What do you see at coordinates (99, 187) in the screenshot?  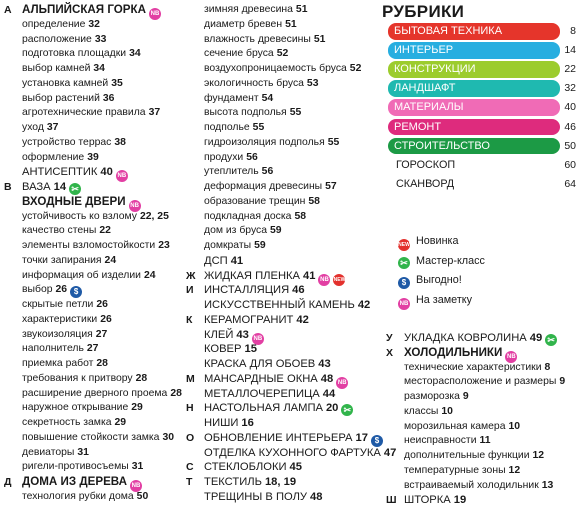 I see `index-entry: В ВАЗА 14 ✂` at bounding box center [99, 187].